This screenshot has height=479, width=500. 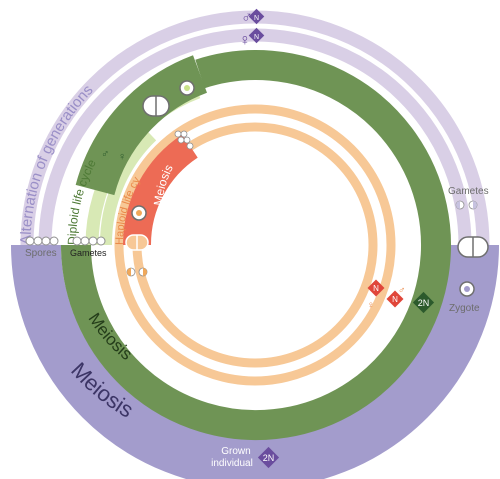 I want to click on diploid-gametes-group: Gametes, so click(x=88, y=247).